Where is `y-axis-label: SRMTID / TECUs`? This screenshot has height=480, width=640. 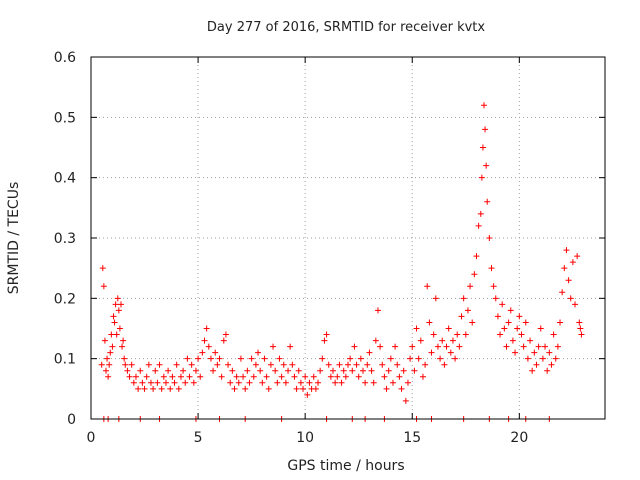 y-axis-label: SRMTID / TECUs is located at coordinates (14, 238).